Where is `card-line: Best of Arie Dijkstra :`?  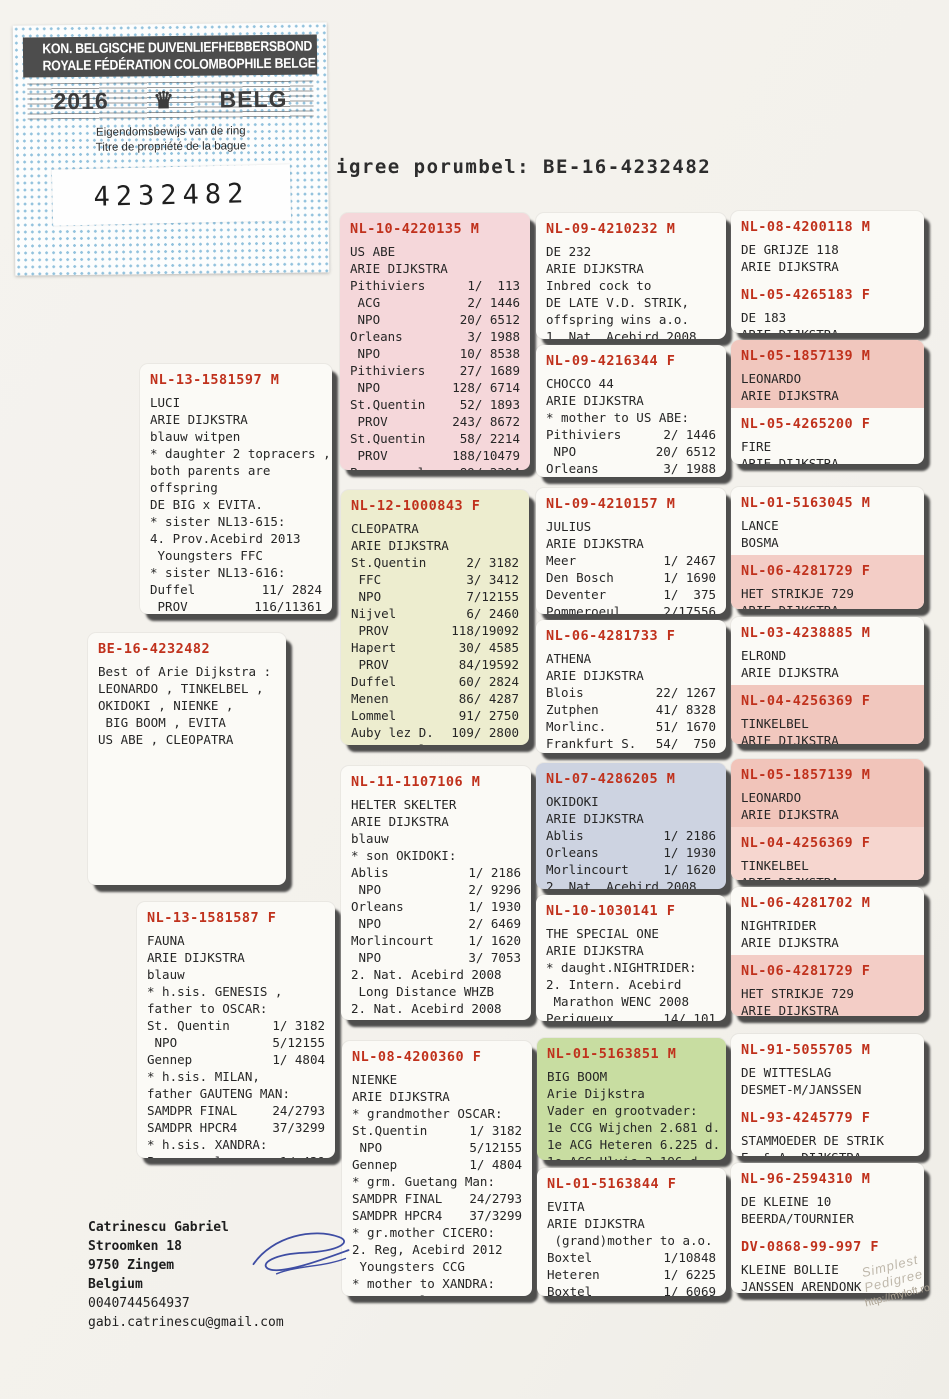 card-line: Best of Arie Dijkstra : is located at coordinates (185, 671).